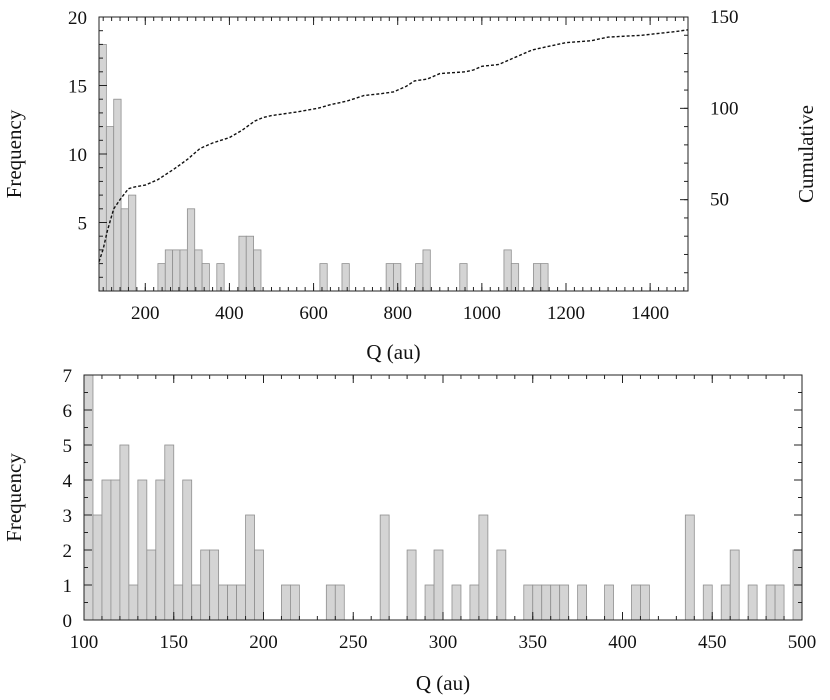 The width and height of the screenshot is (830, 700). I want to click on y-tick-label: 2, so click(68, 551).